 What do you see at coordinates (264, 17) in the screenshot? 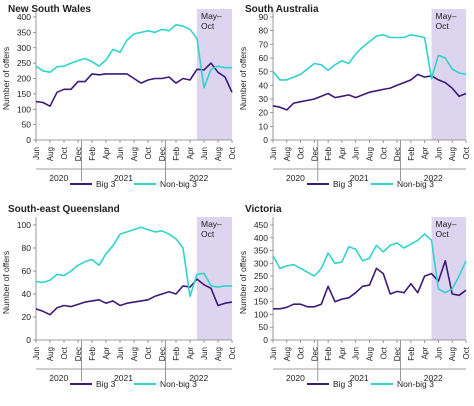
I see `y-tick-label: 90` at bounding box center [264, 17].